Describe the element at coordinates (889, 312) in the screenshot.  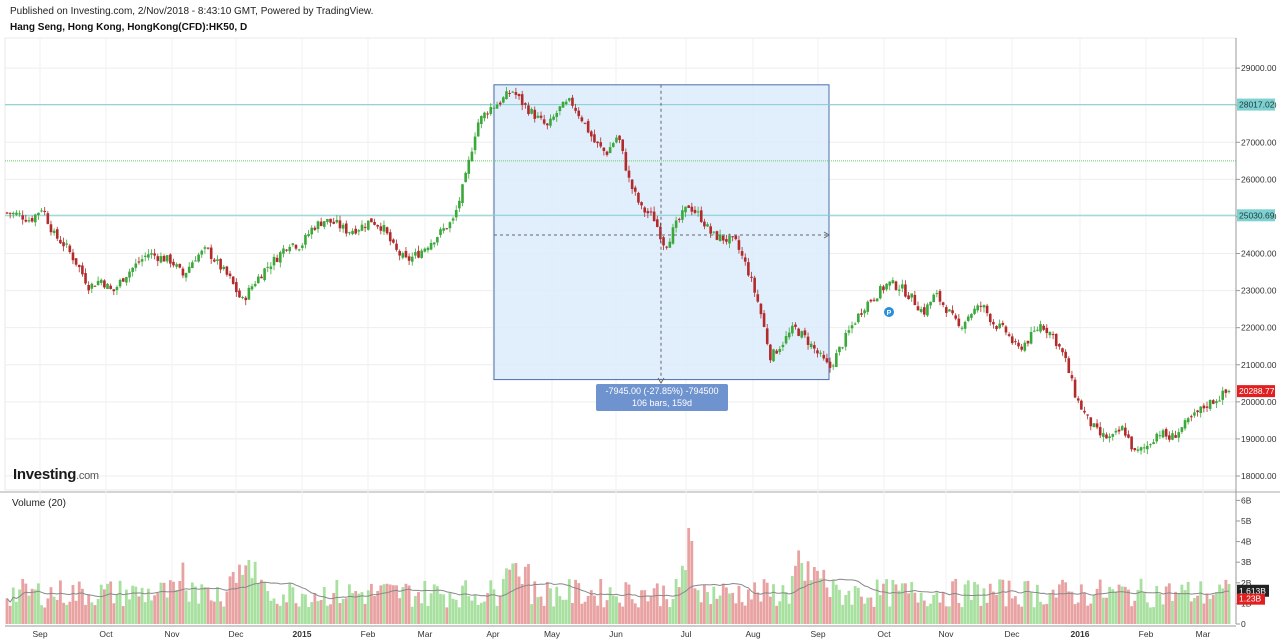
I see `p-marker-icon: P` at that location.